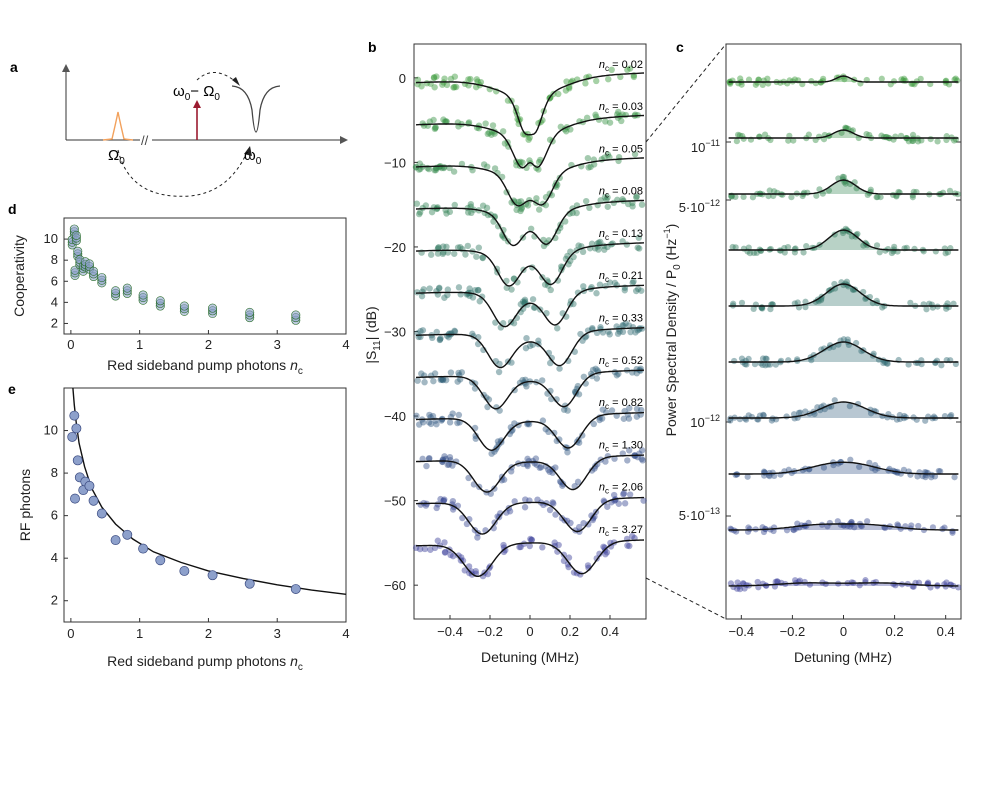  Describe the element at coordinates (145, 140) in the screenshot. I see `axis-break-icon: //` at that location.